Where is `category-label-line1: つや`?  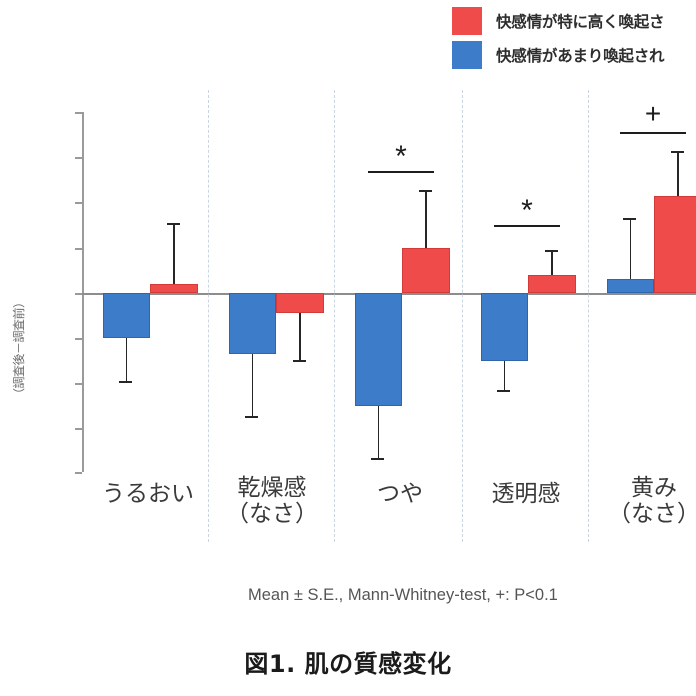 category-label-line1: つや is located at coordinates (400, 494).